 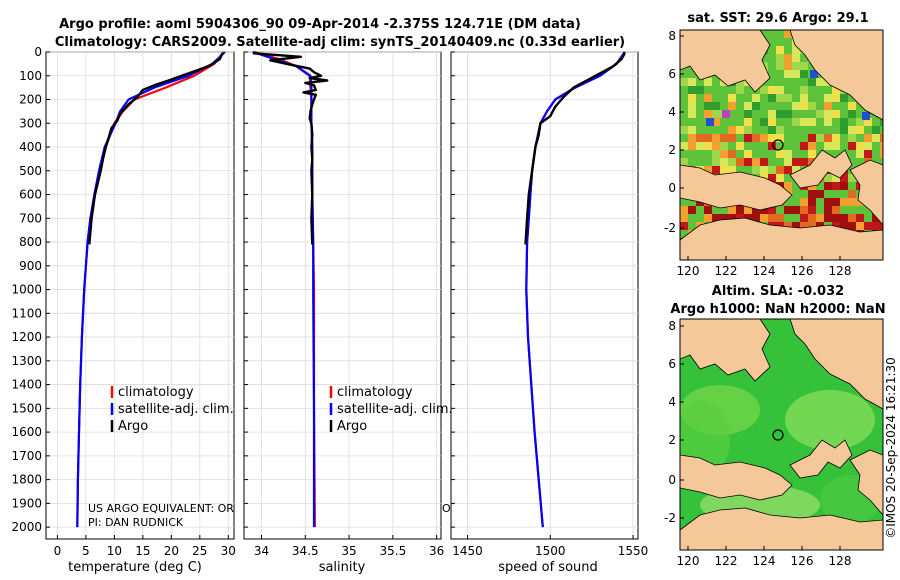 What do you see at coordinates (781, 238) in the screenshot?
I see `sst-landmass-south` at bounding box center [781, 238].